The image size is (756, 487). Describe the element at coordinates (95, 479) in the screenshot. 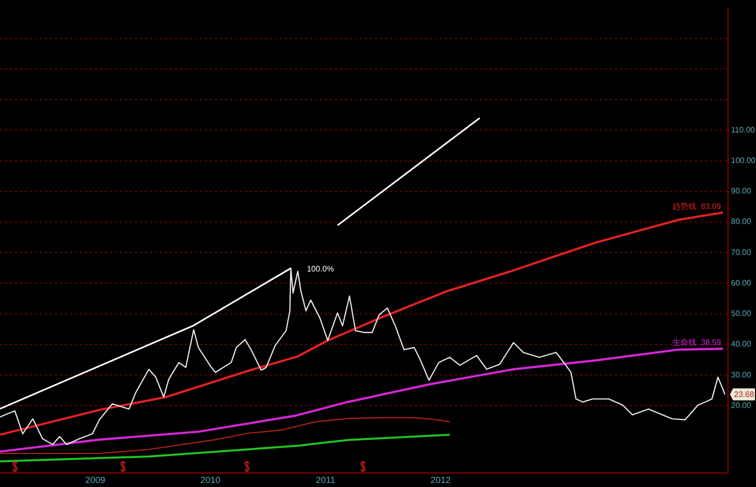

I see `x-tick-label: 2009` at that location.